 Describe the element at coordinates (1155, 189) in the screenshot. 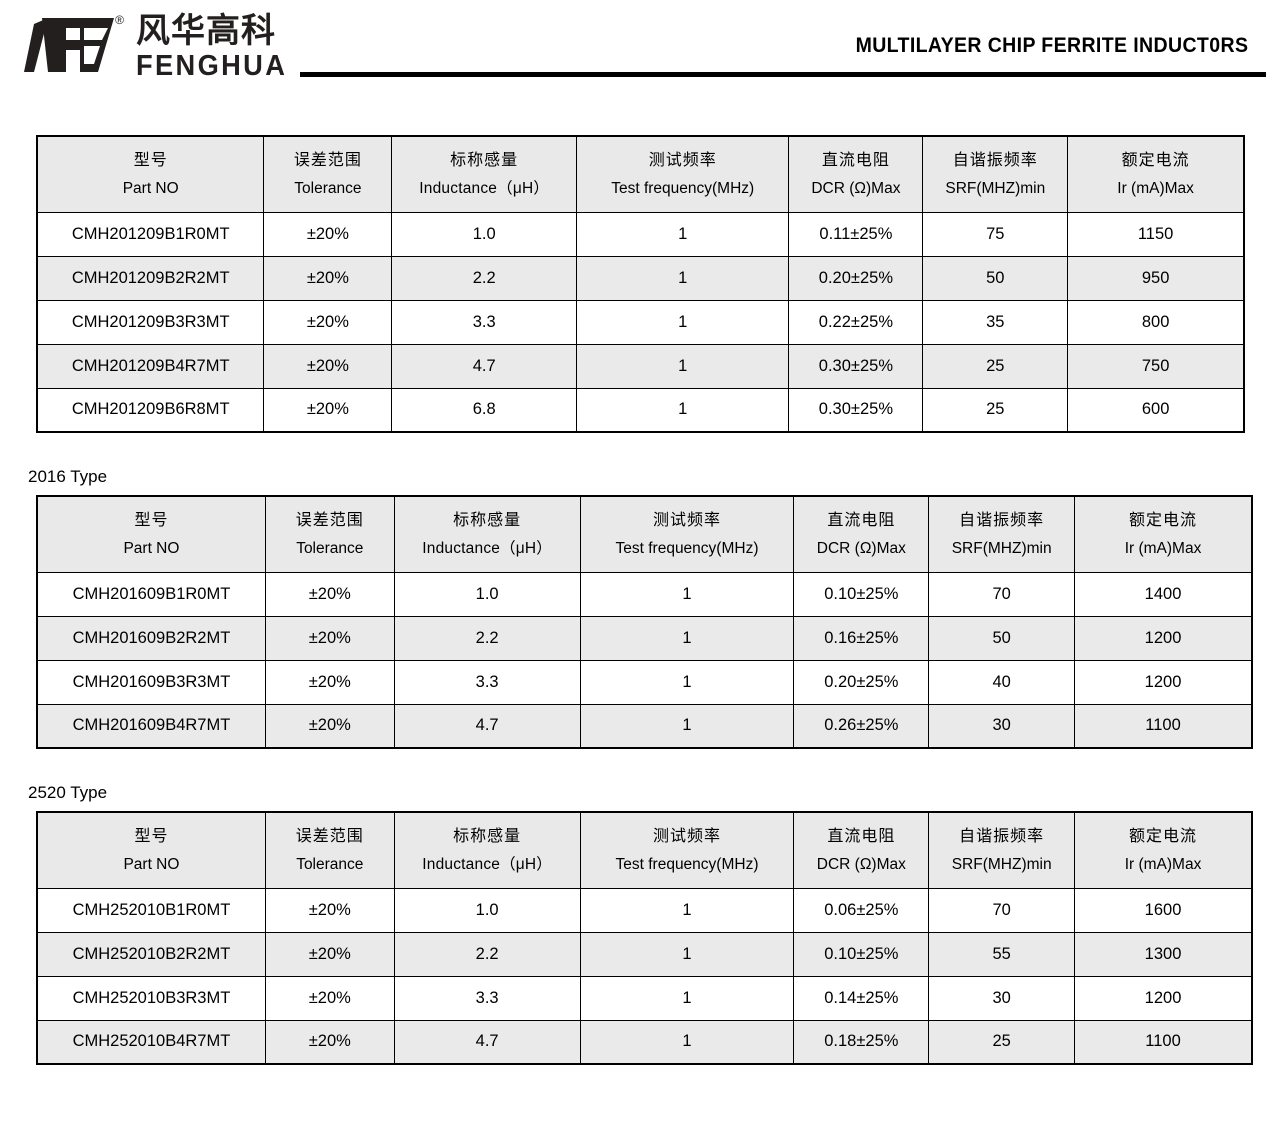

I see `column-header-en: Ir (mA)Max` at that location.